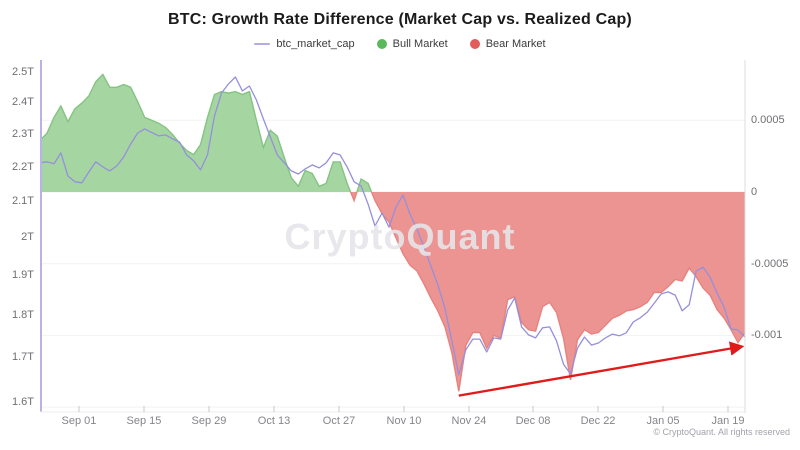  What do you see at coordinates (663, 421) in the screenshot?
I see `x-axis-label: Jan 05` at bounding box center [663, 421].